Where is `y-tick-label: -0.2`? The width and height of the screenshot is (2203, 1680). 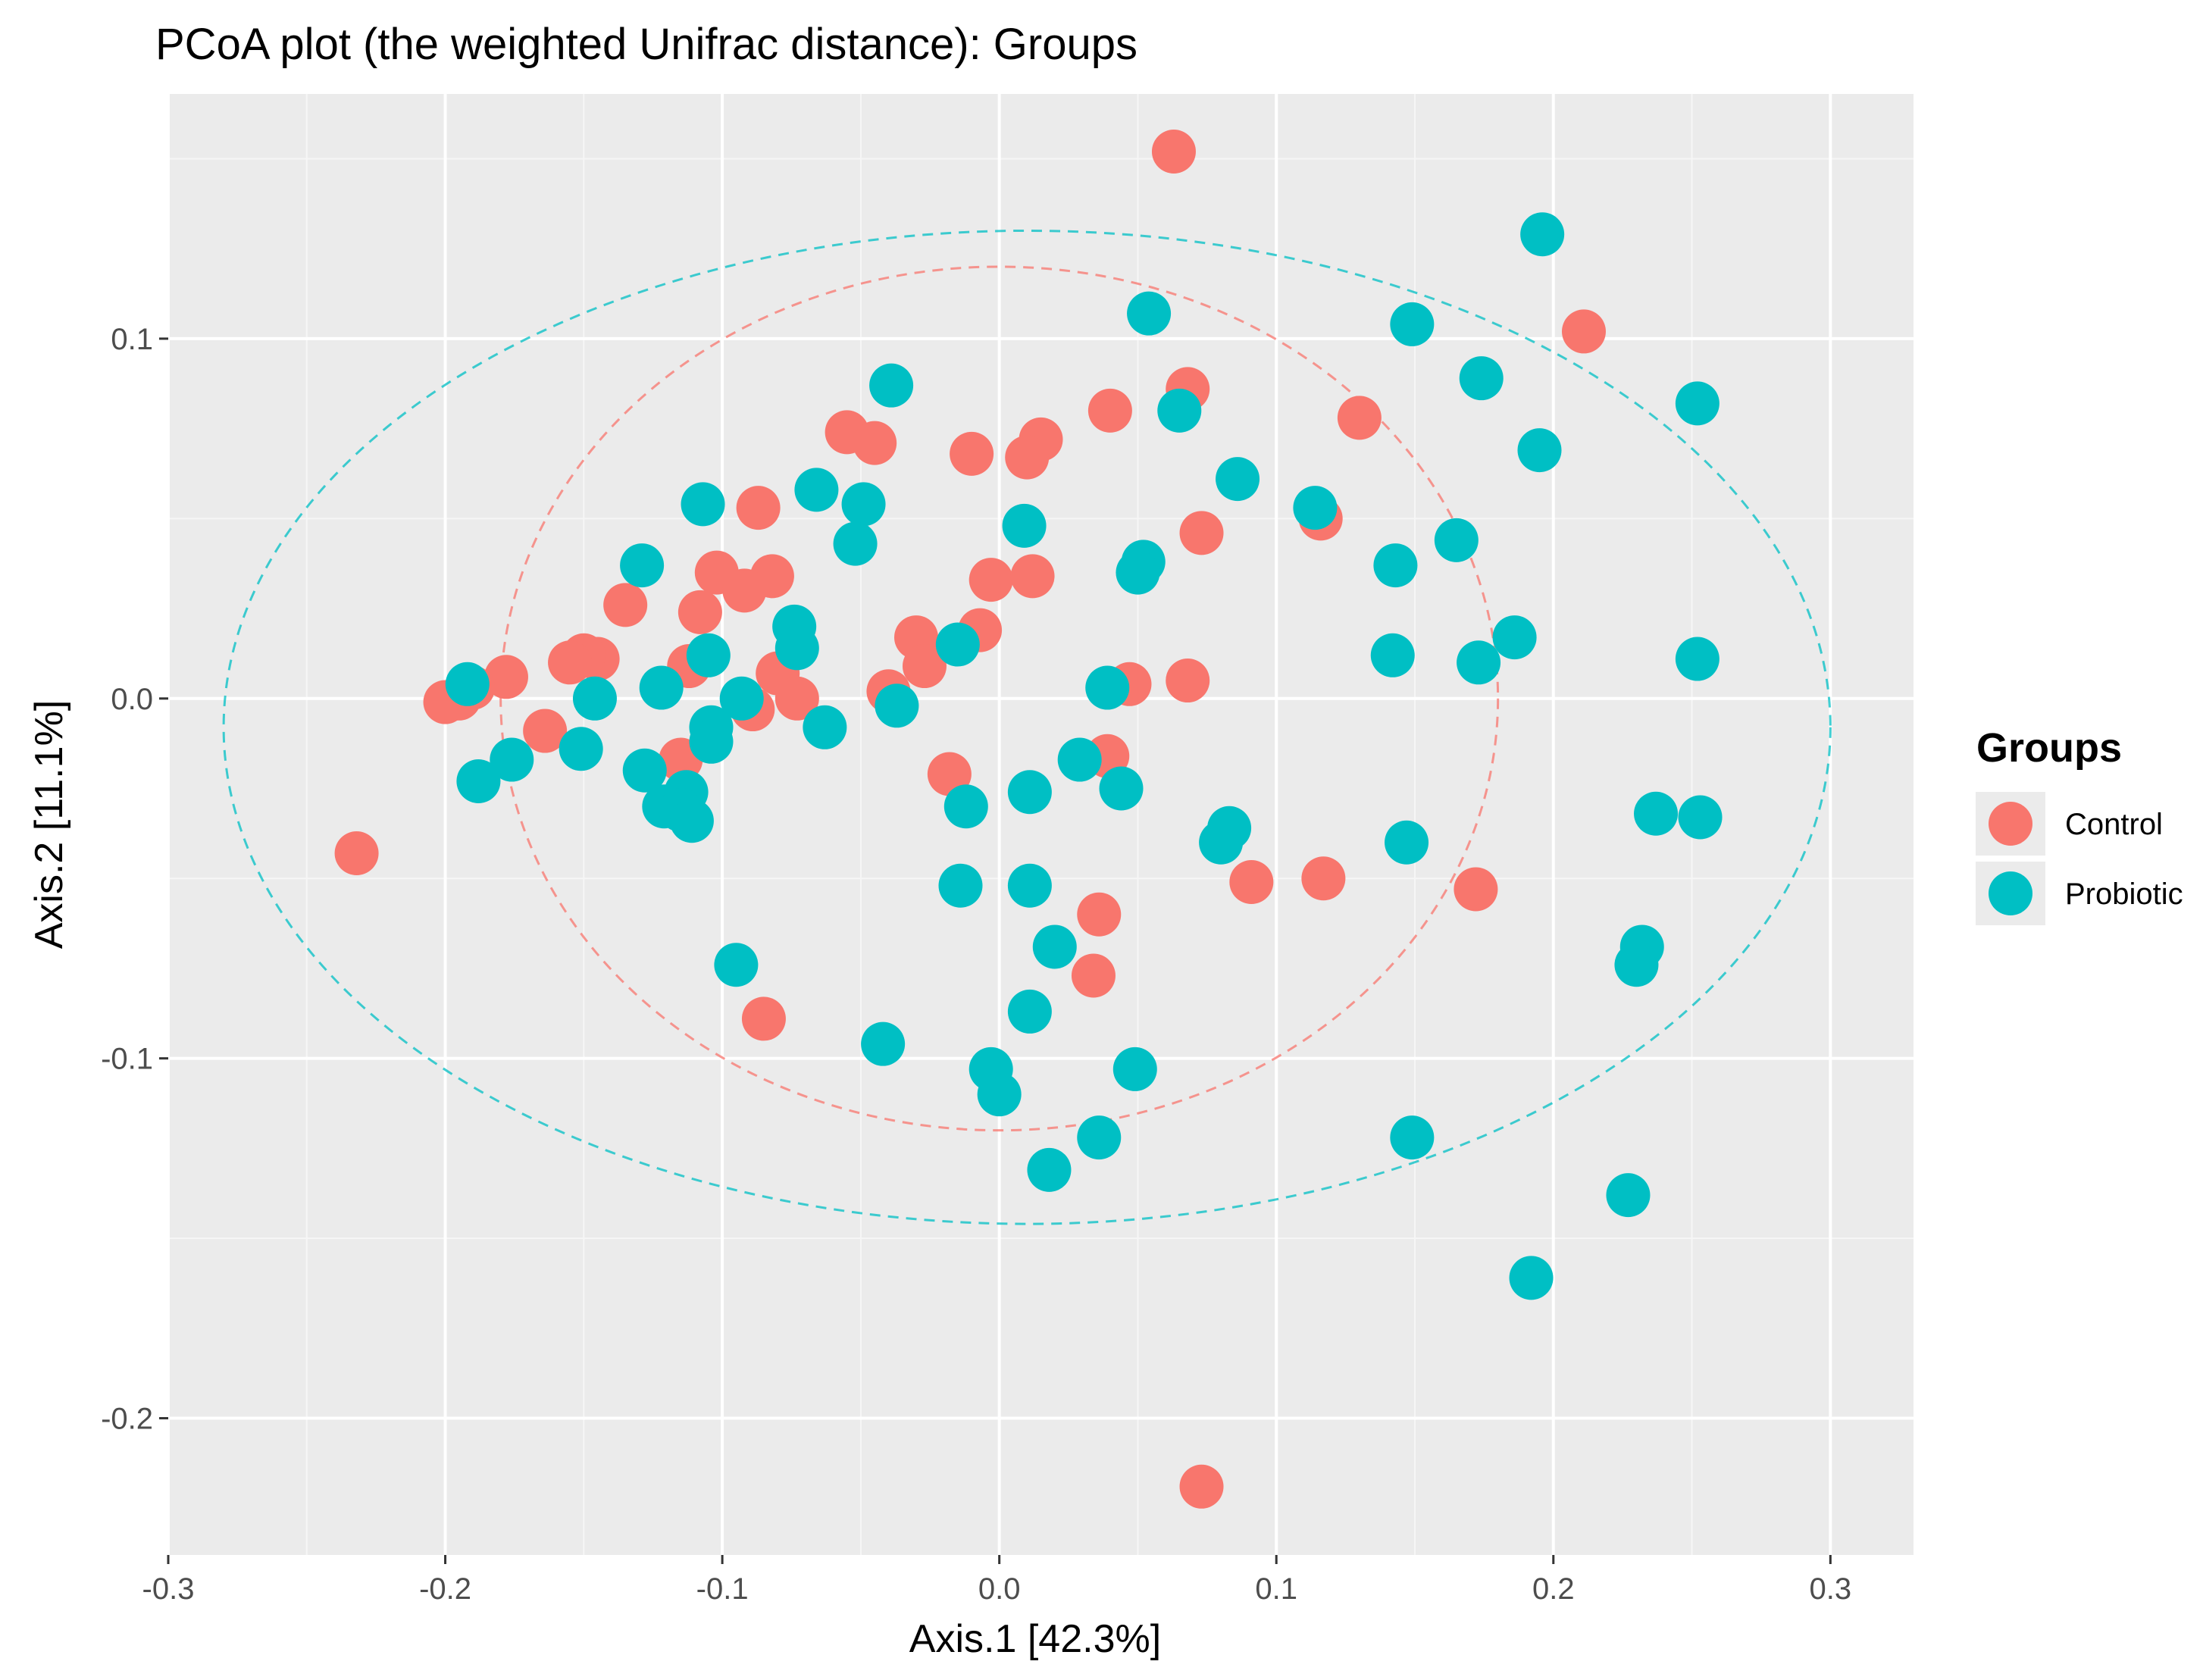
y-tick-label: -0.2 is located at coordinates (127, 1419).